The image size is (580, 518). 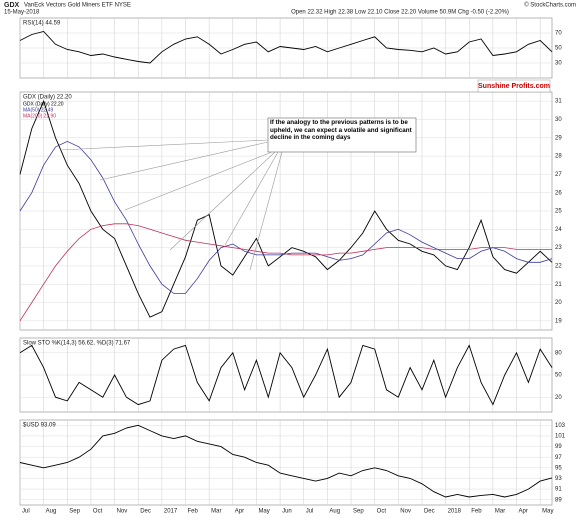 I want to click on panel-title: Slow STO %K(14,3) 56.62, %D(3) 71.67, so click(x=77, y=344).